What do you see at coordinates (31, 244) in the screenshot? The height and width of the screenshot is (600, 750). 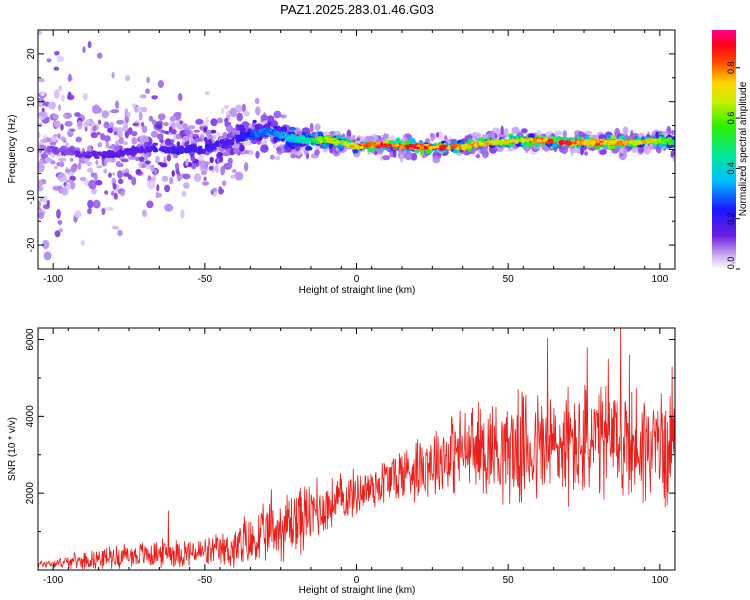 I see `y-tick-label: -20` at bounding box center [31, 244].